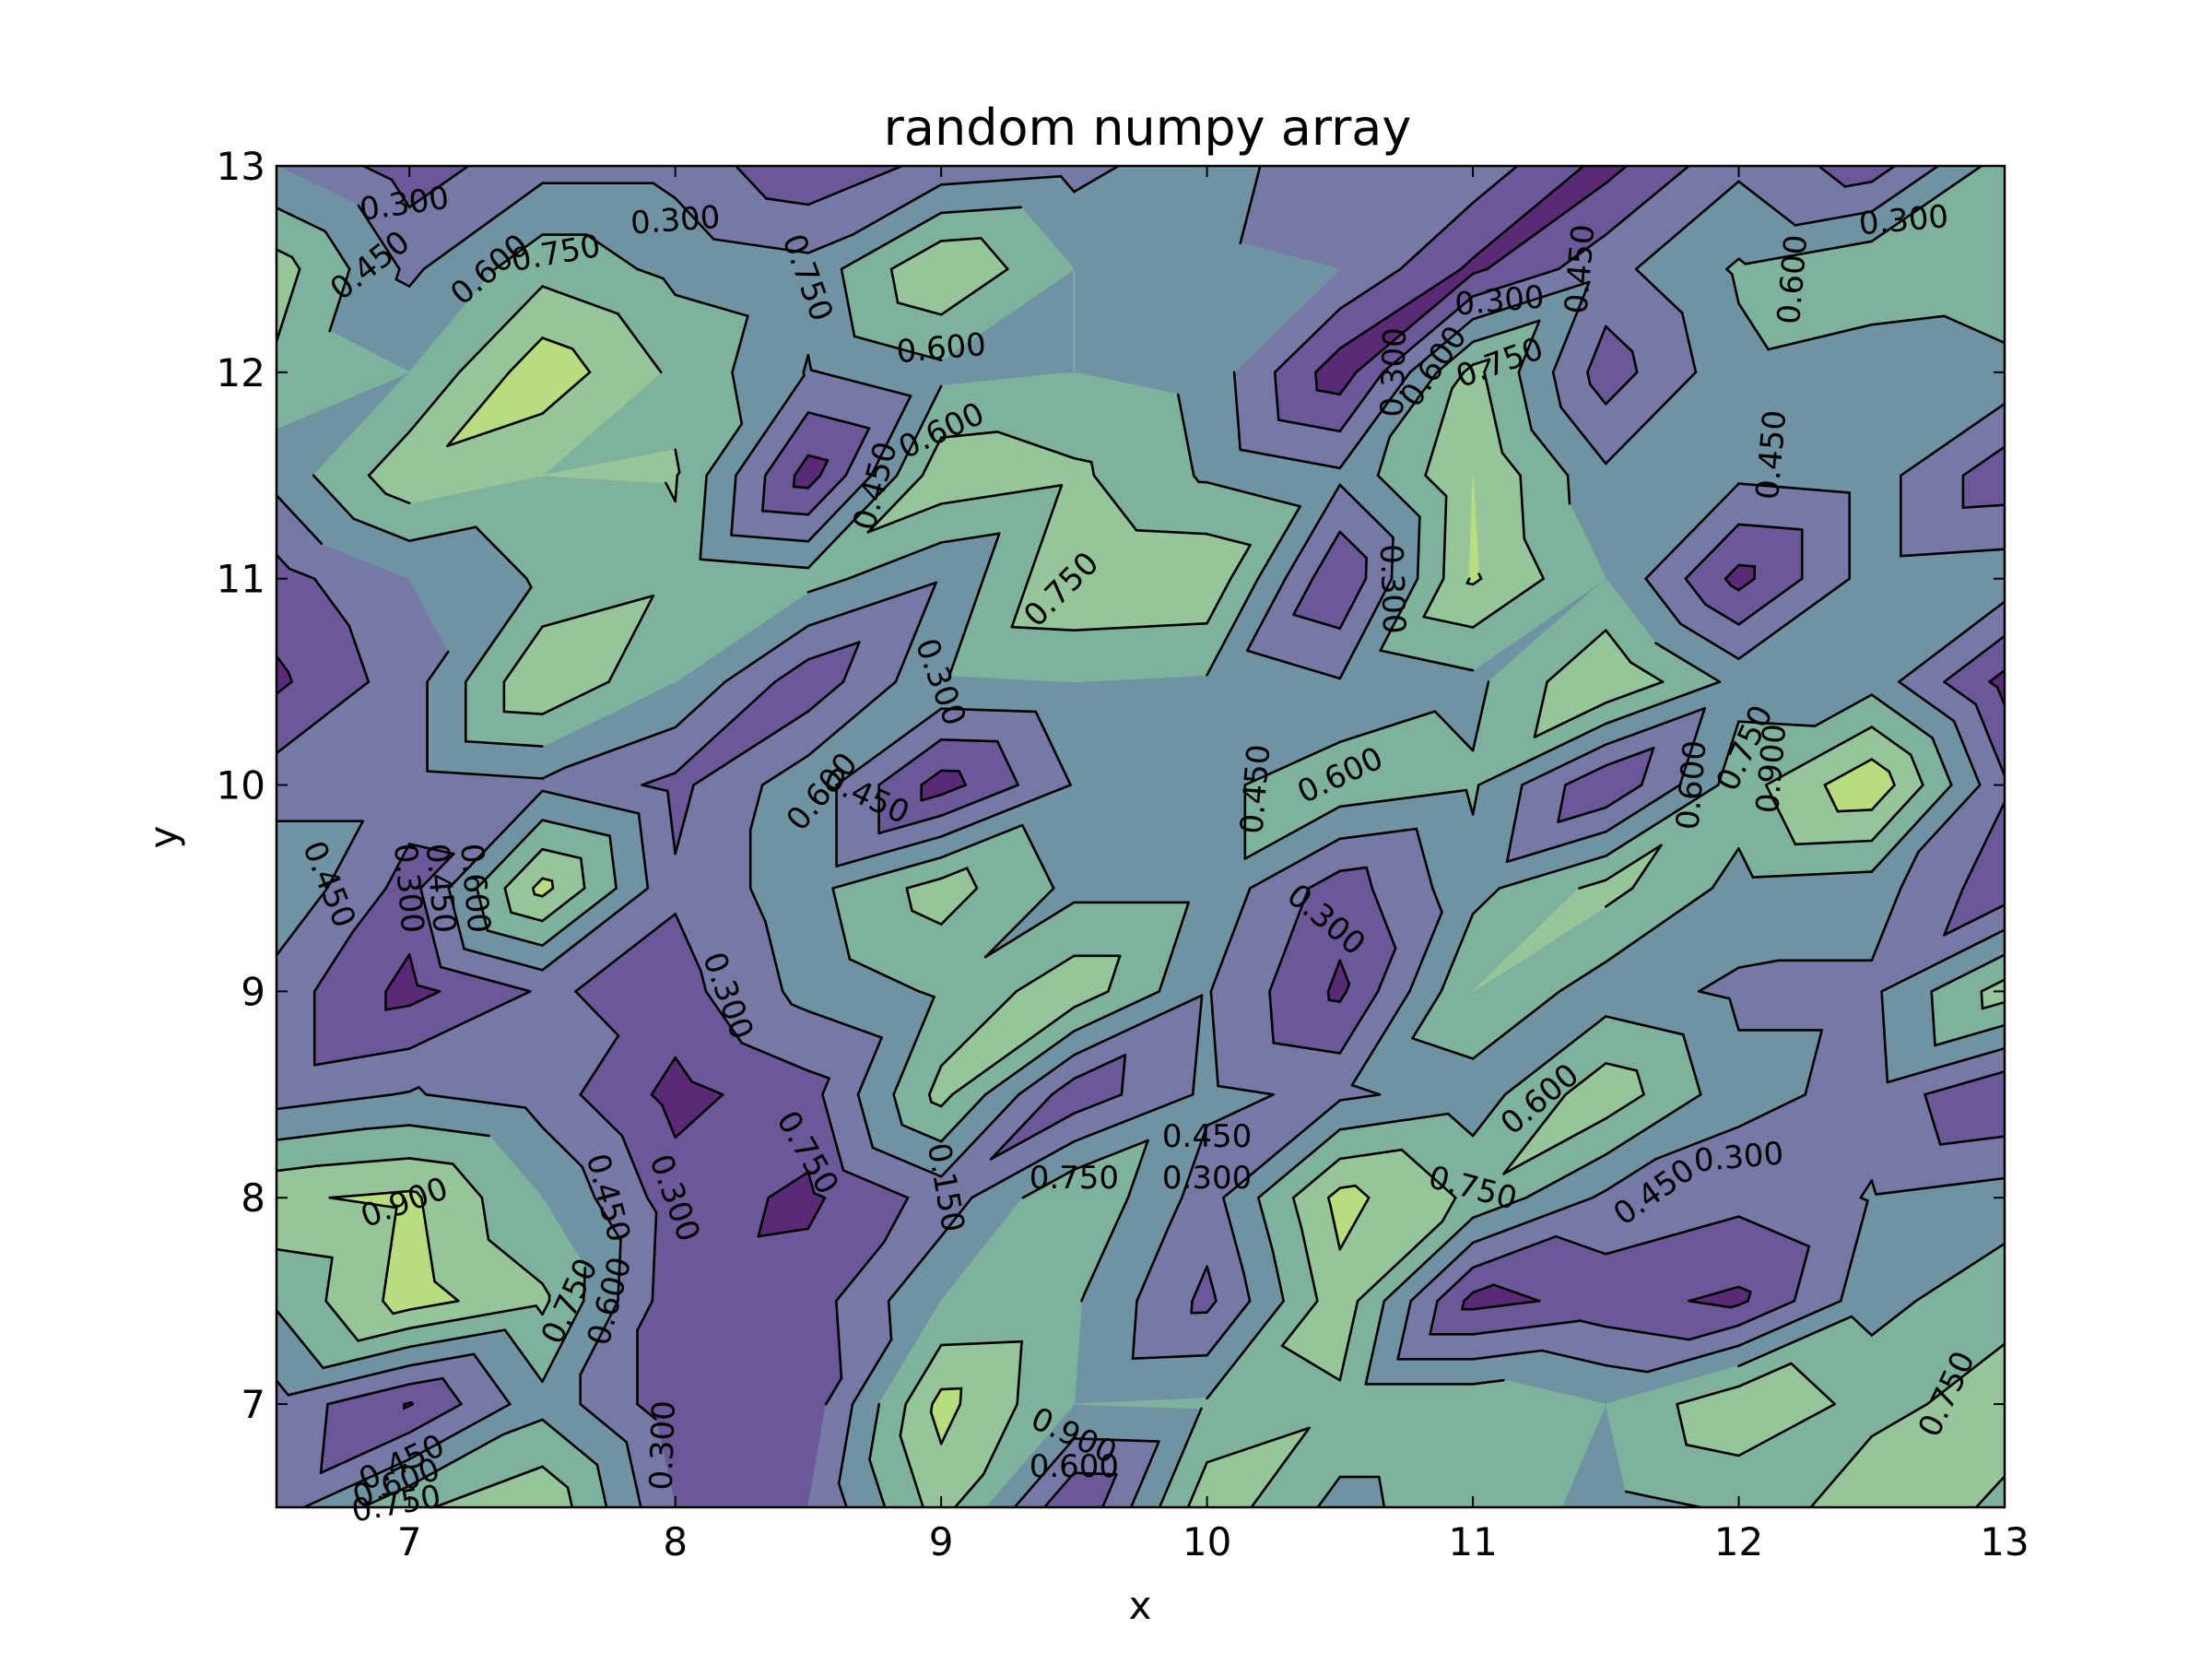 The width and height of the screenshot is (2212, 1664). Describe the element at coordinates (163, 837) in the screenshot. I see `y-axis-label: y` at that location.